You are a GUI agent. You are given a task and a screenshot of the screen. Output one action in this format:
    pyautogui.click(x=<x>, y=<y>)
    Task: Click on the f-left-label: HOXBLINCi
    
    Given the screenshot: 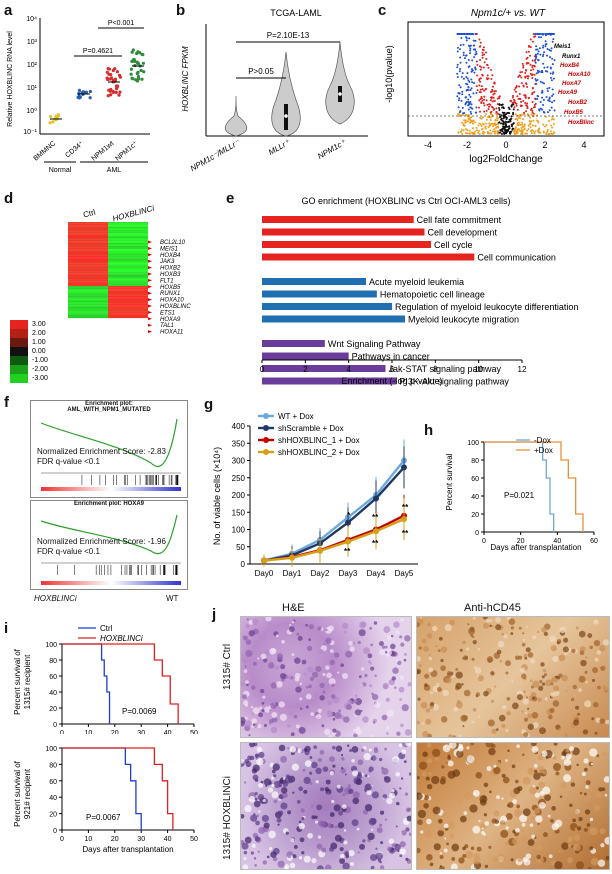 What is the action you would take?
    pyautogui.click(x=55, y=598)
    